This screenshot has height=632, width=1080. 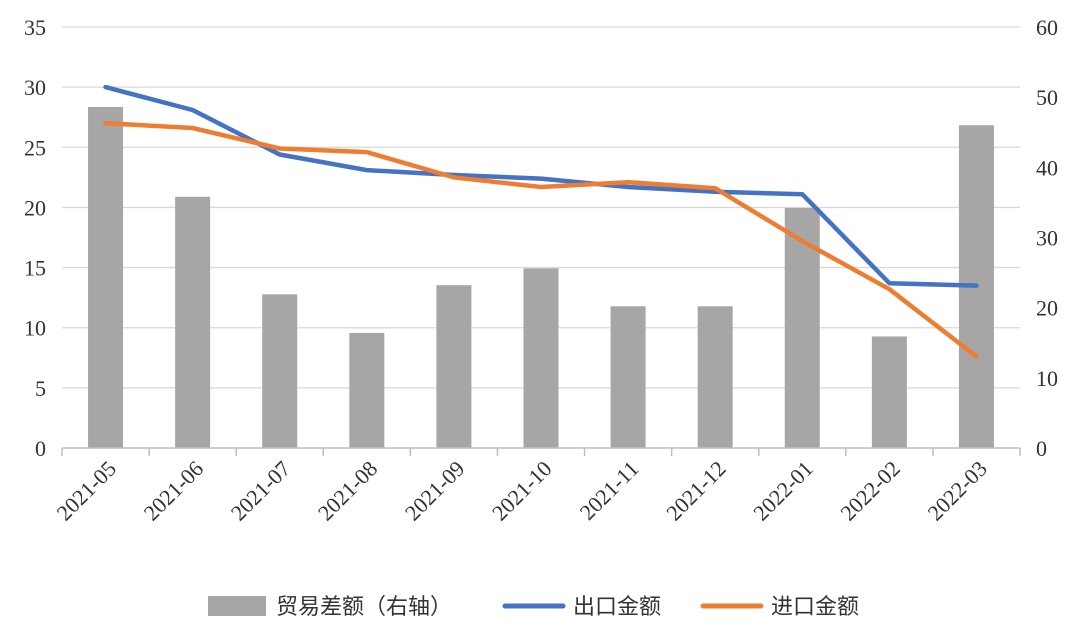 I want to click on x-tick-label: 2021-06, so click(x=174, y=491).